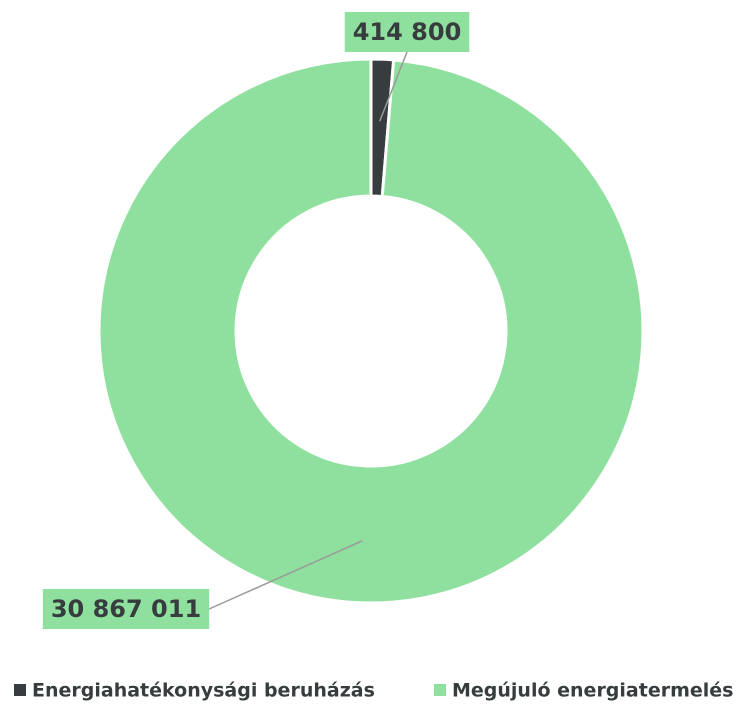  I want to click on data-label: 30 867 011, so click(202, 584).